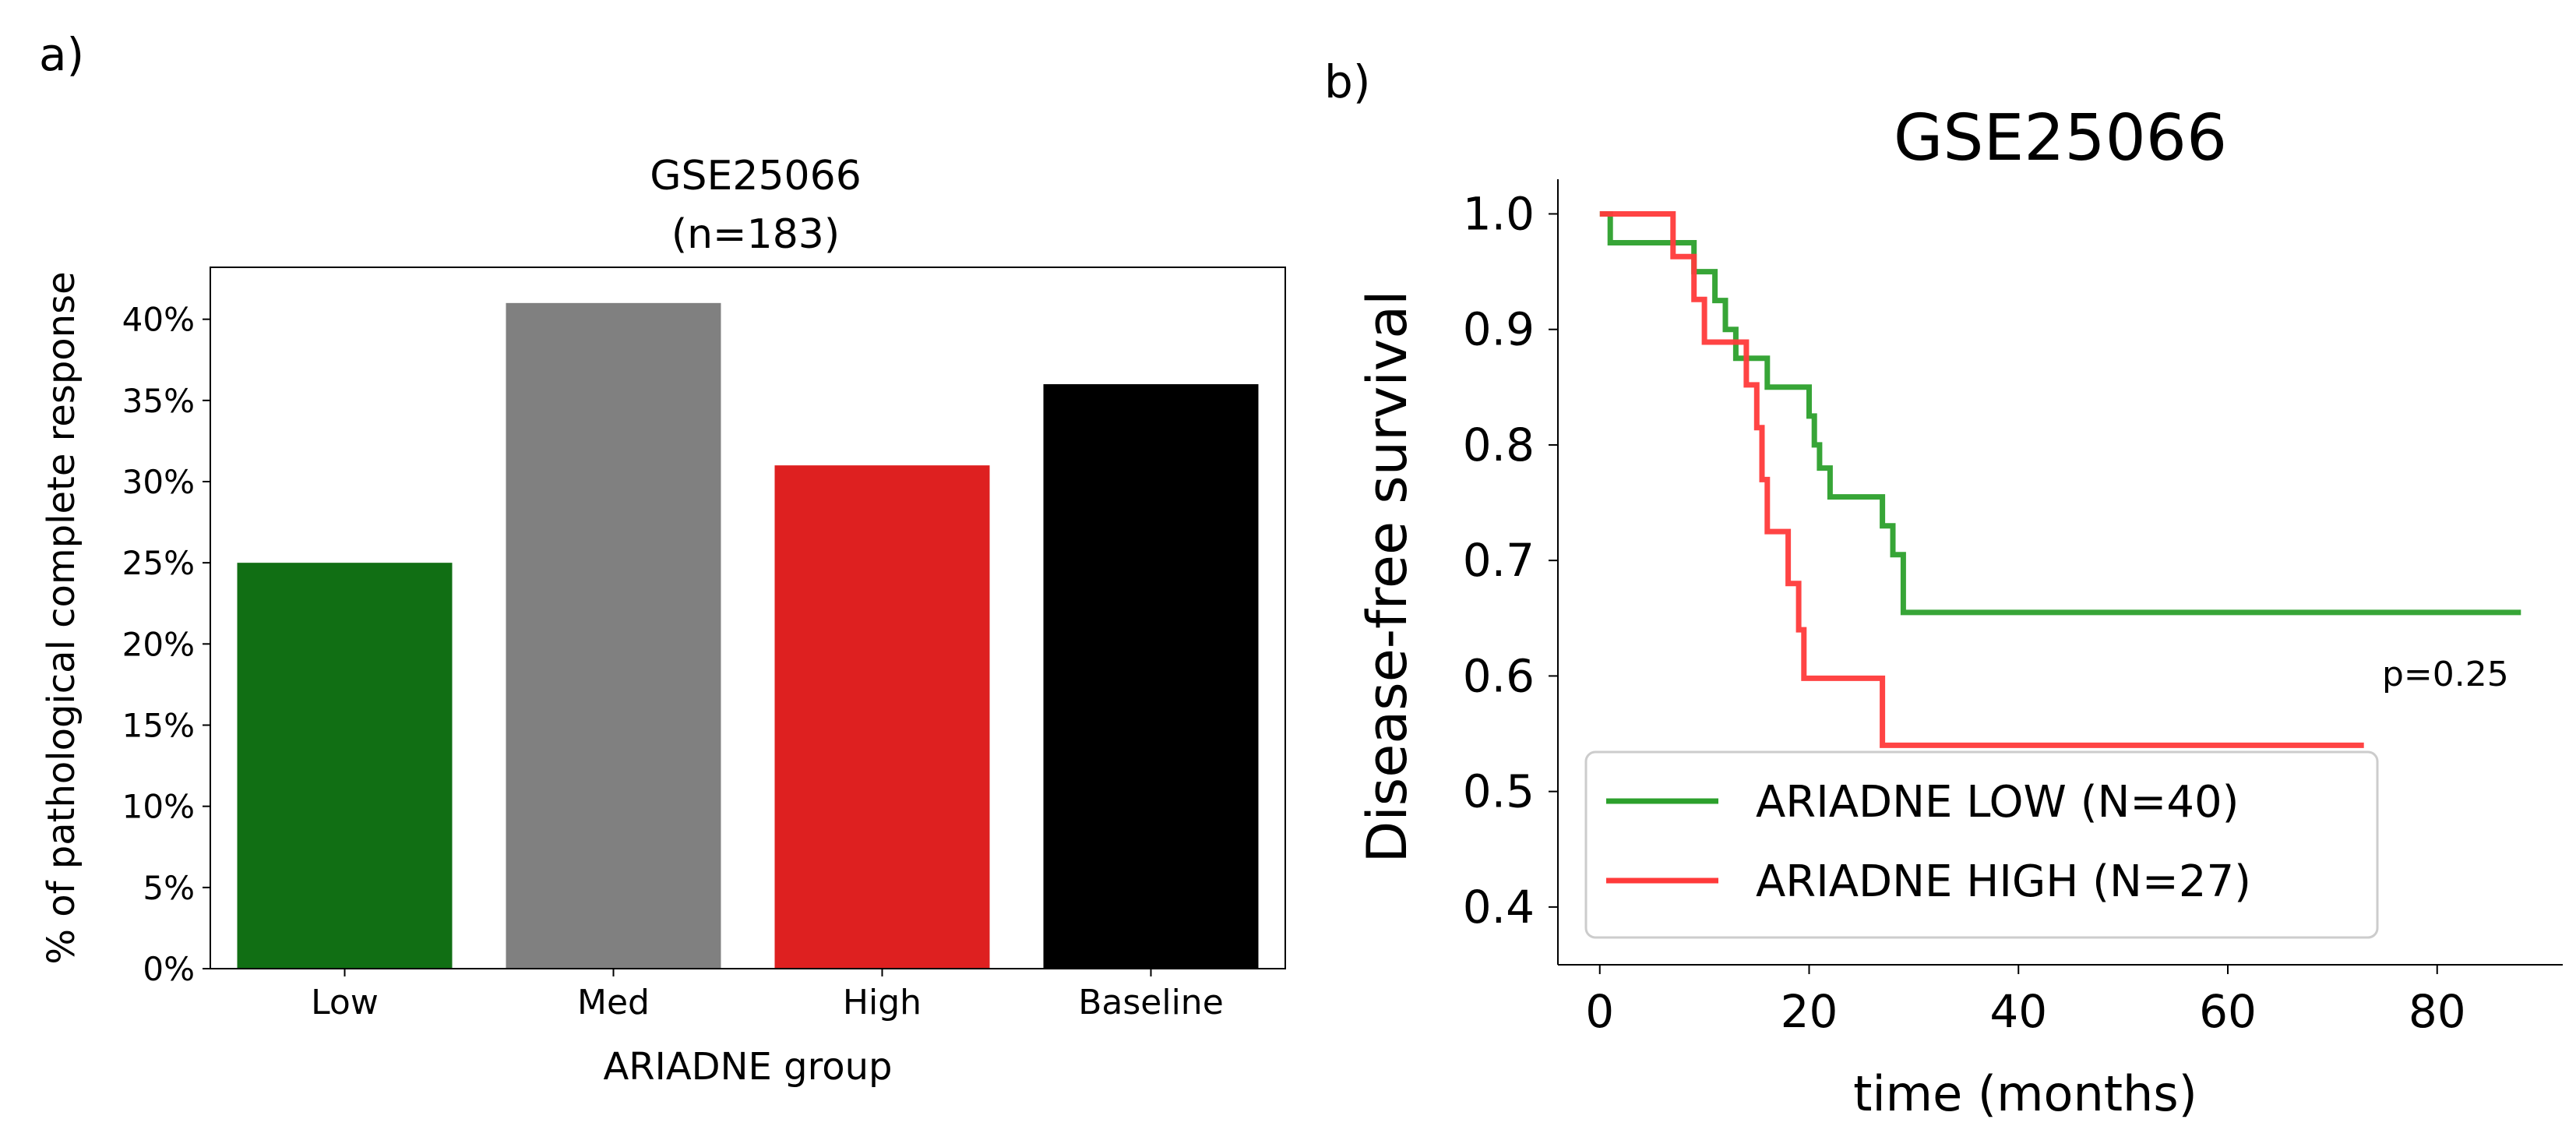 Image resolution: width=2576 pixels, height=1144 pixels. I want to click on x-tick-label: Baseline, so click(1151, 1002).